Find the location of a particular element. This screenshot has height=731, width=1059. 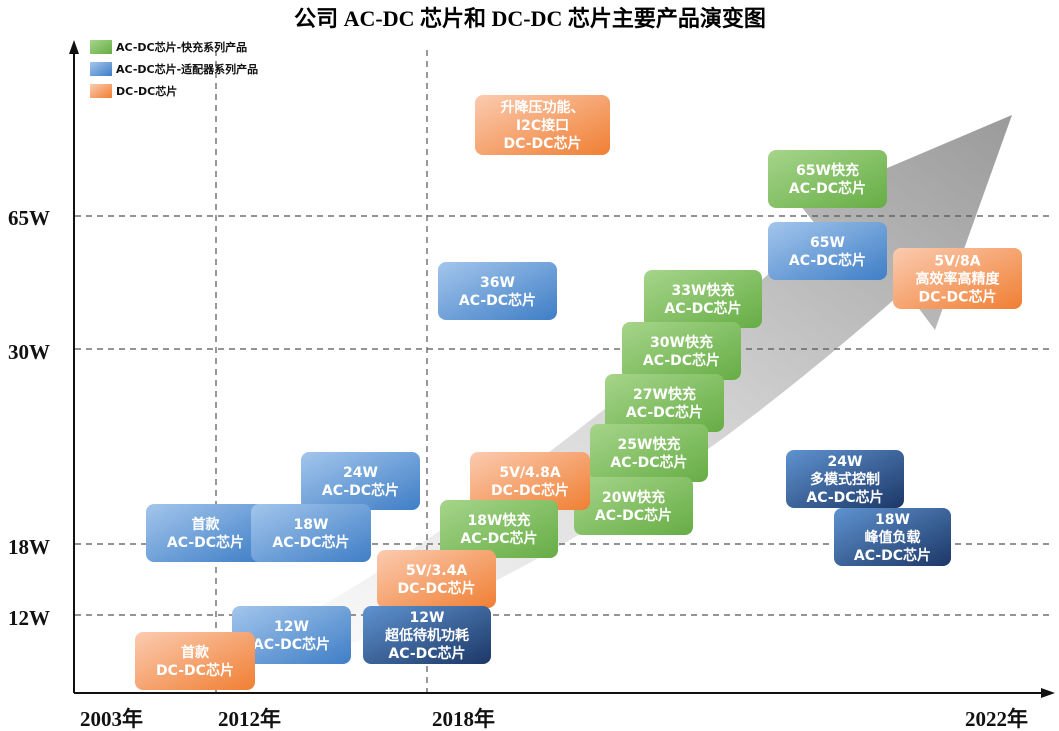

box-text: 峰值负载 is located at coordinates (893, 537).